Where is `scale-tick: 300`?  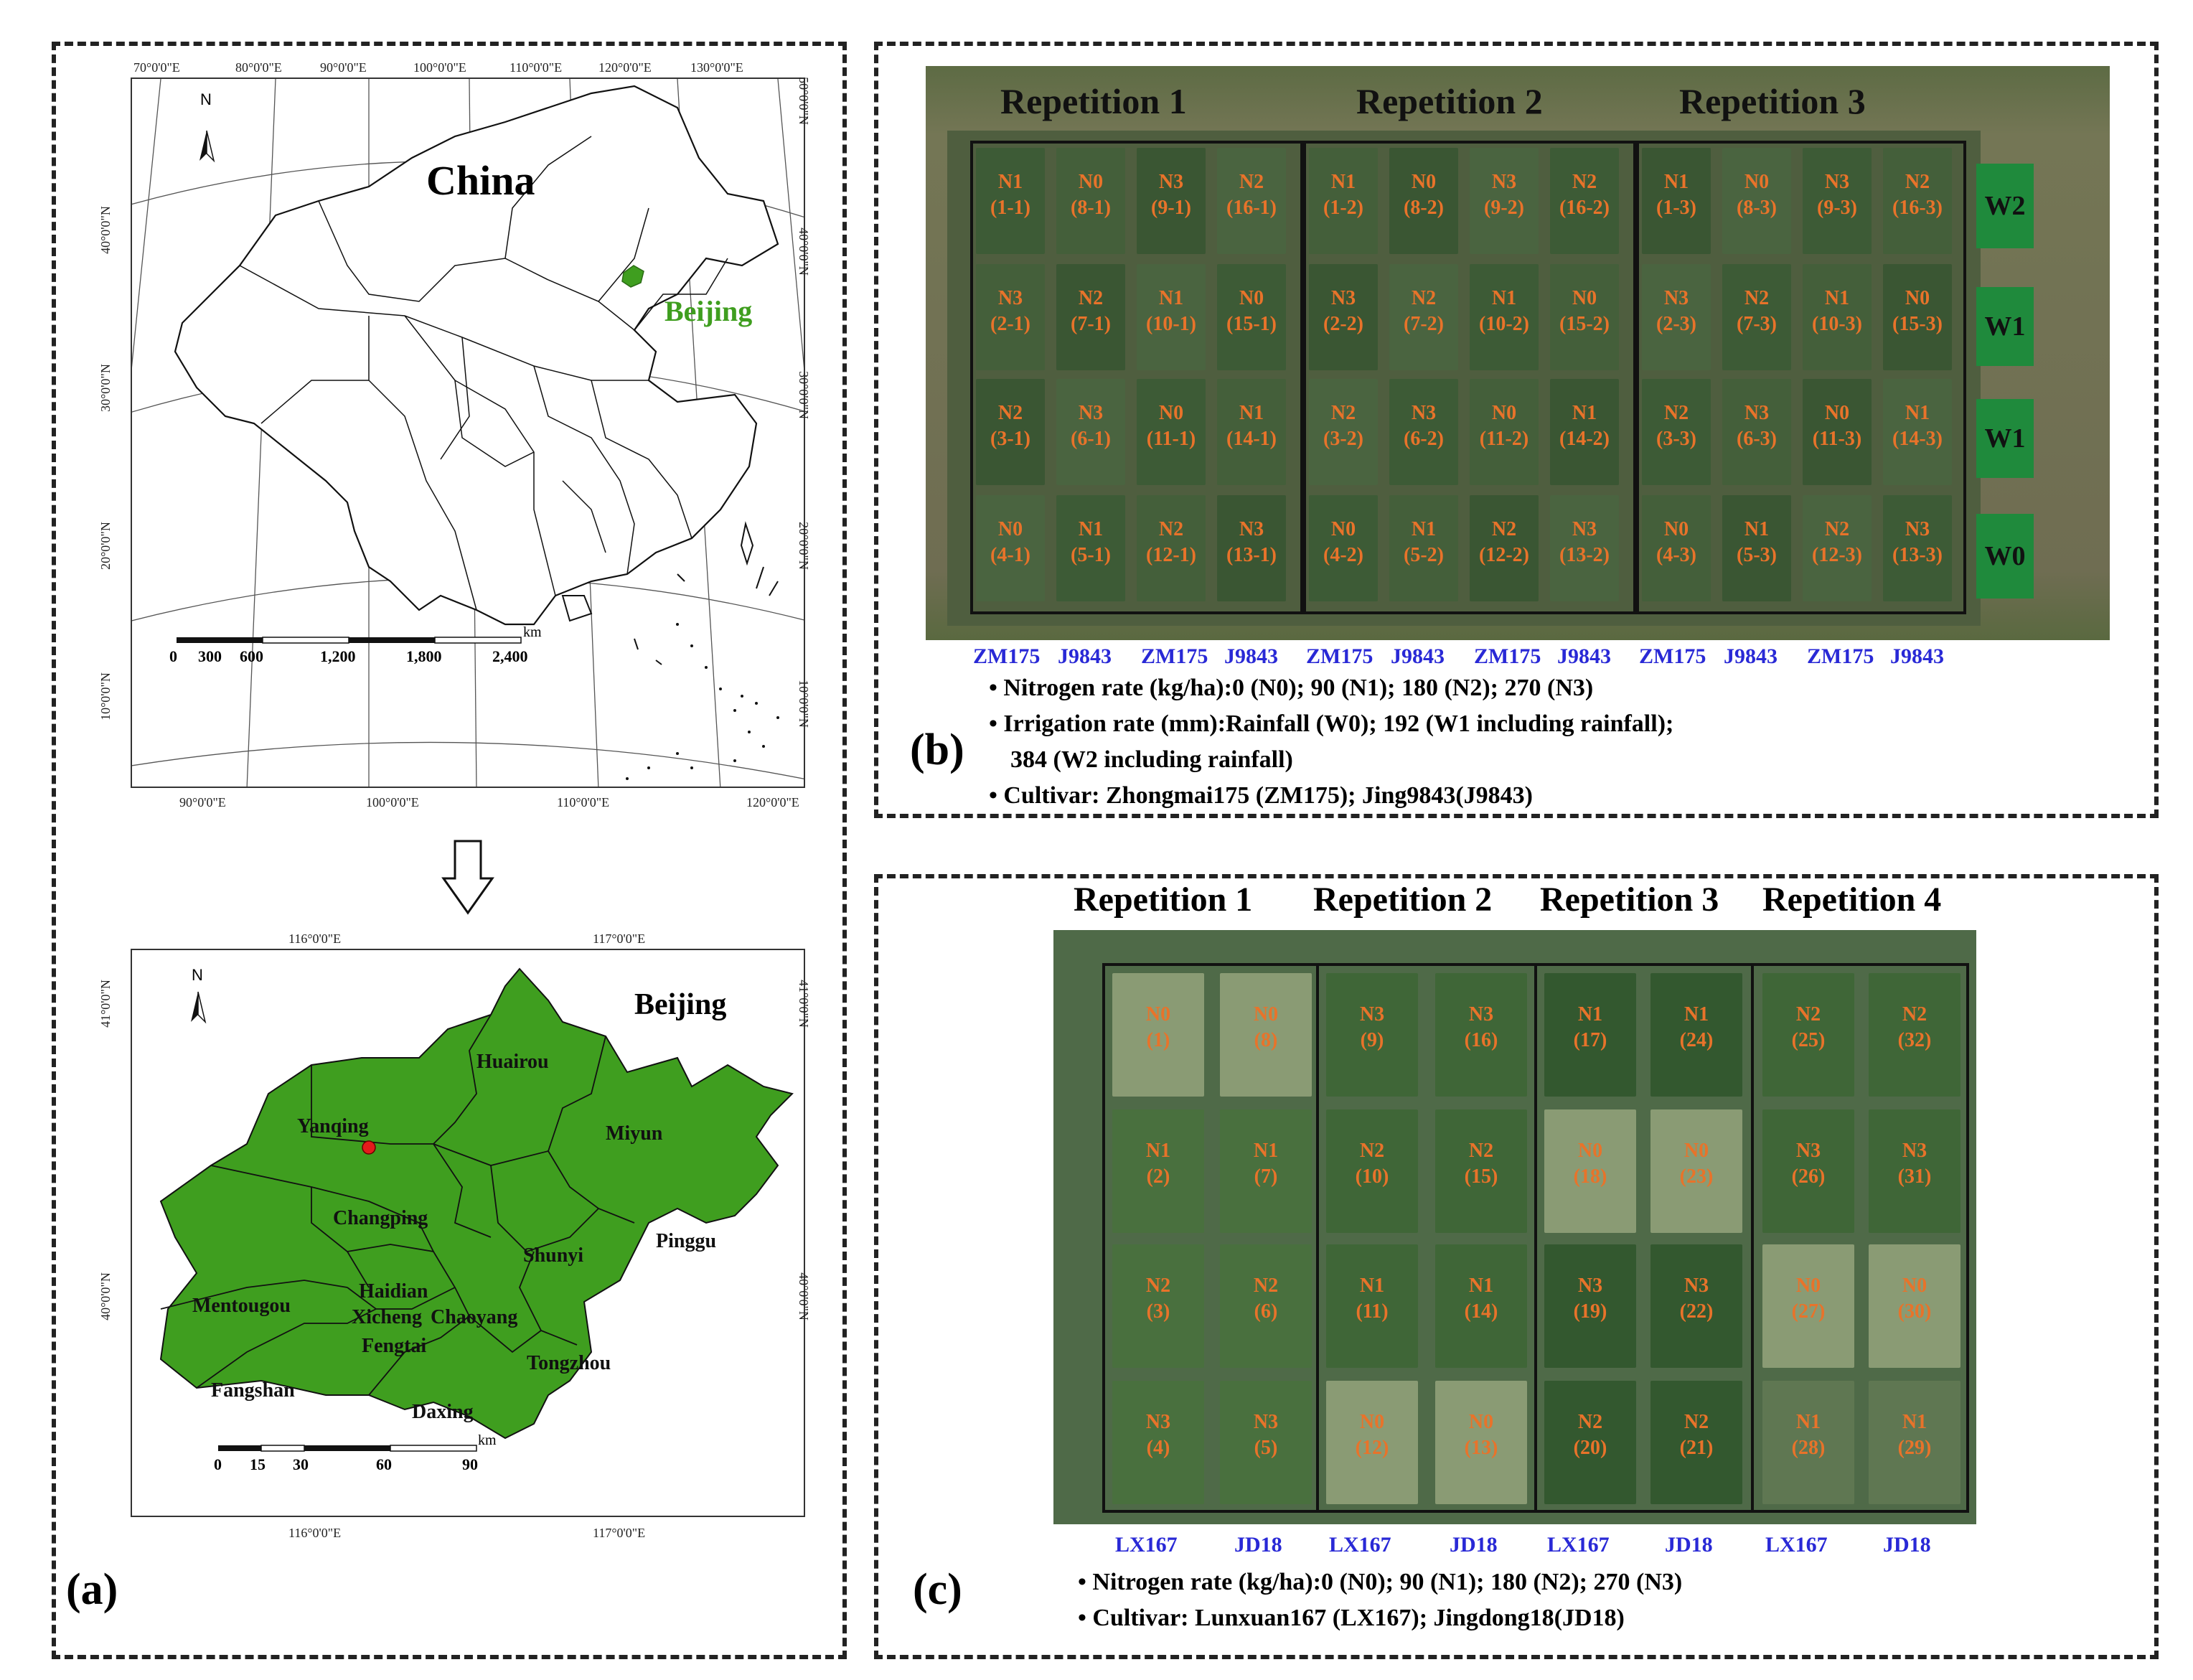 scale-tick: 300 is located at coordinates (210, 656).